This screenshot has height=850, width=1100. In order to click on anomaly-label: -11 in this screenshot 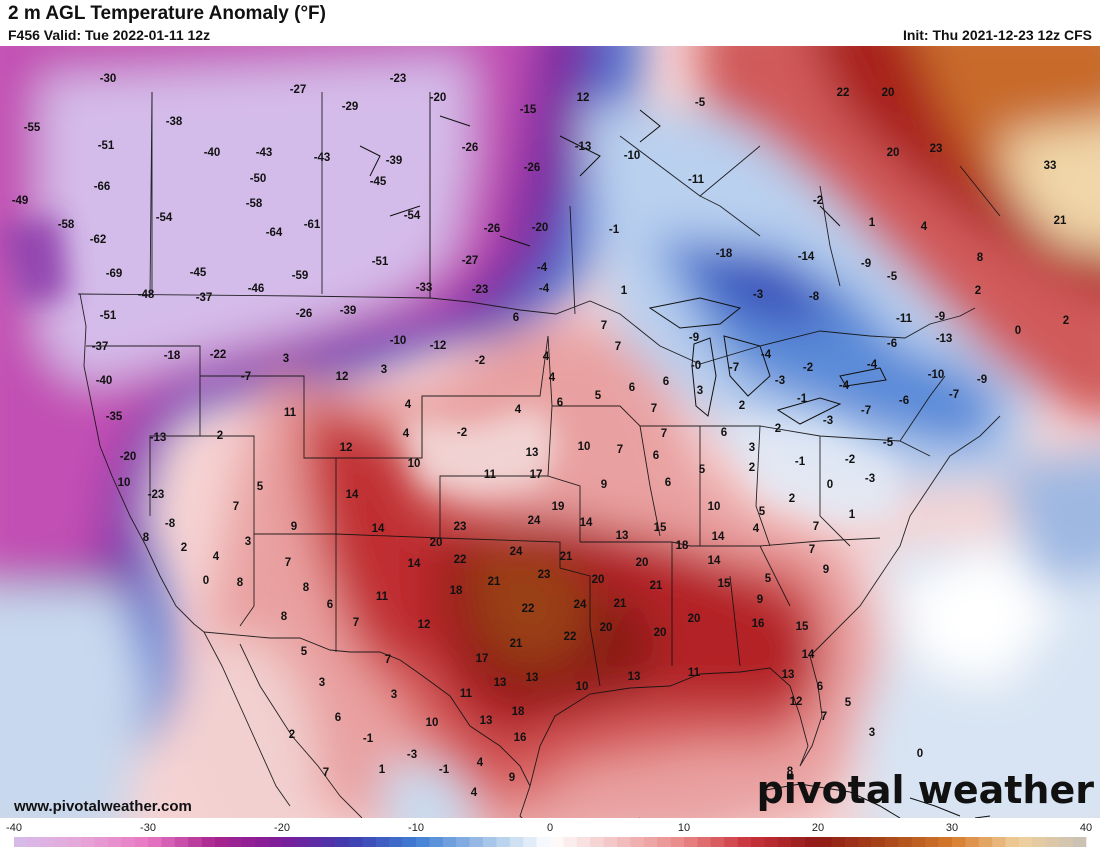, I will do `click(696, 180)`.